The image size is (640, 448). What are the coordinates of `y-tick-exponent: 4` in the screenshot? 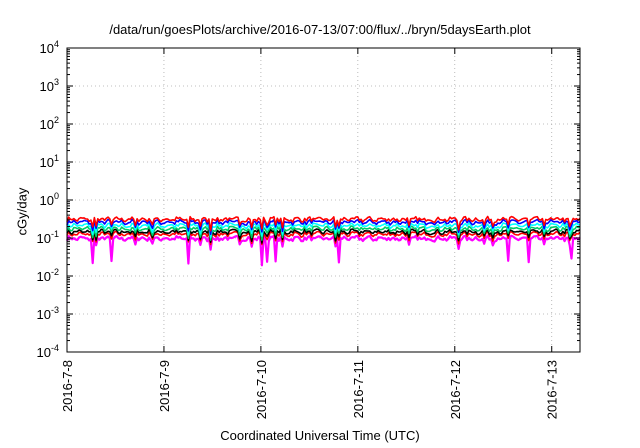 It's located at (56, 44).